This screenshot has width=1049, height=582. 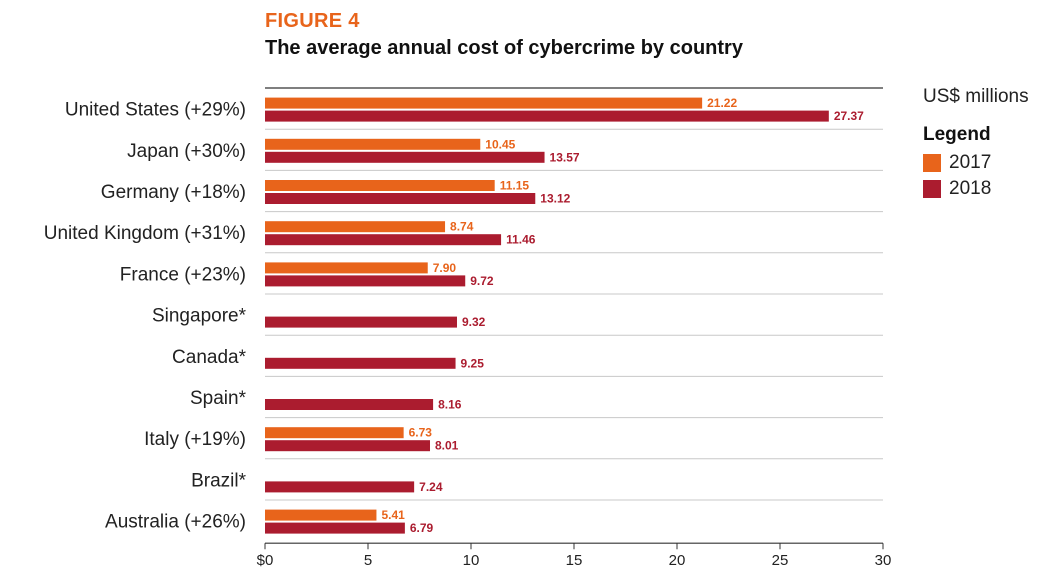 I want to click on value-label-2018: 27.37, so click(x=849, y=116).